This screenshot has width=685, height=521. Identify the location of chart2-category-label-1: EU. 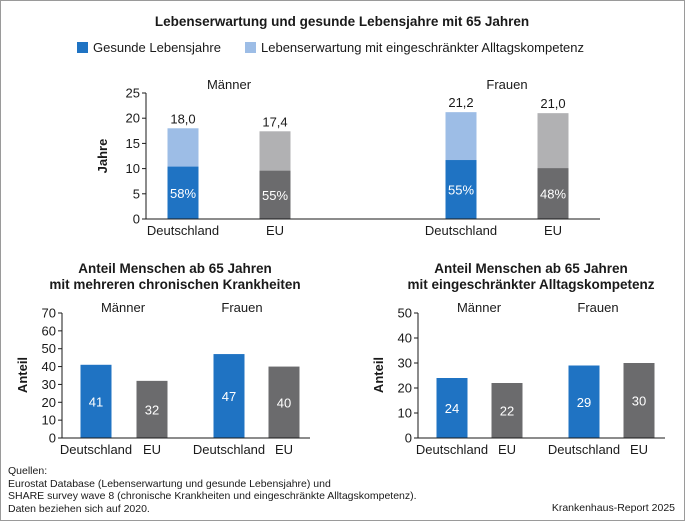
(152, 449).